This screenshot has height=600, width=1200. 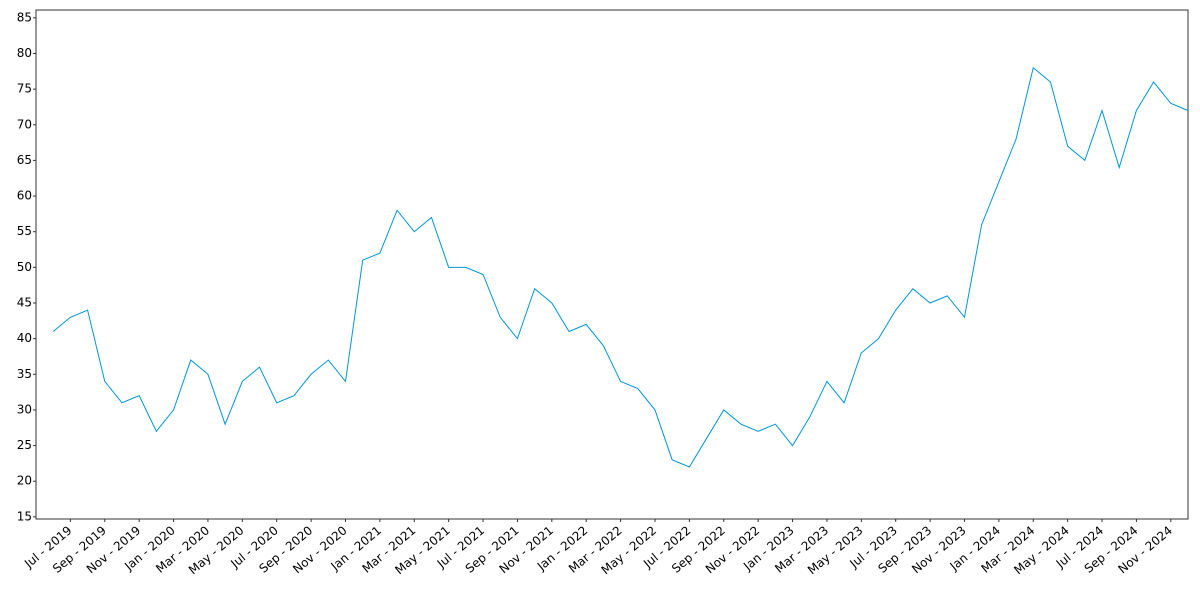 What do you see at coordinates (24, 17) in the screenshot?
I see `y-tick-label: 85` at bounding box center [24, 17].